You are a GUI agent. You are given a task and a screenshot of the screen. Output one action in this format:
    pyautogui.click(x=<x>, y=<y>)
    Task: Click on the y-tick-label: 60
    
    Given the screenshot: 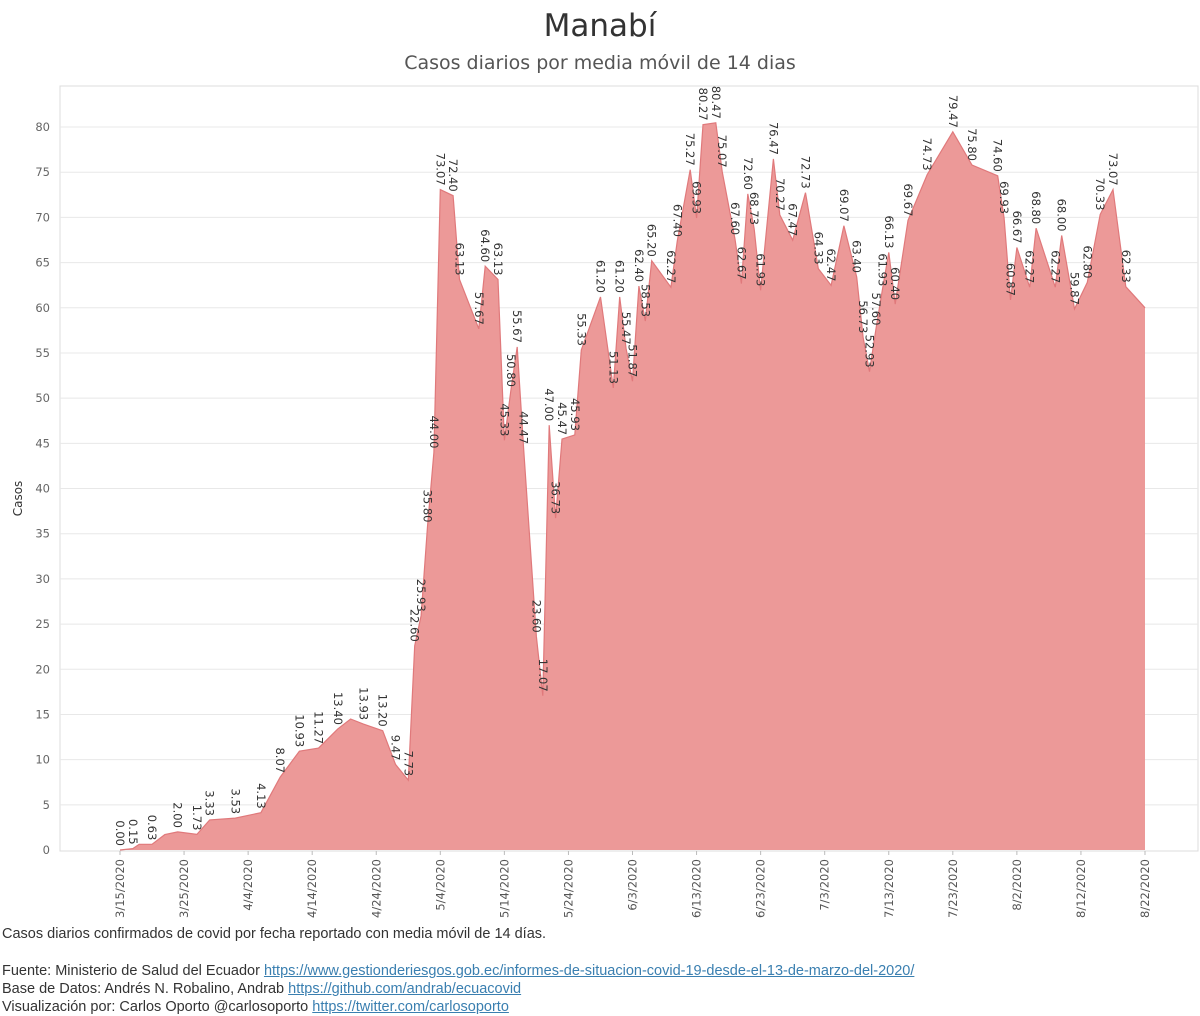 What is the action you would take?
    pyautogui.click(x=42, y=308)
    